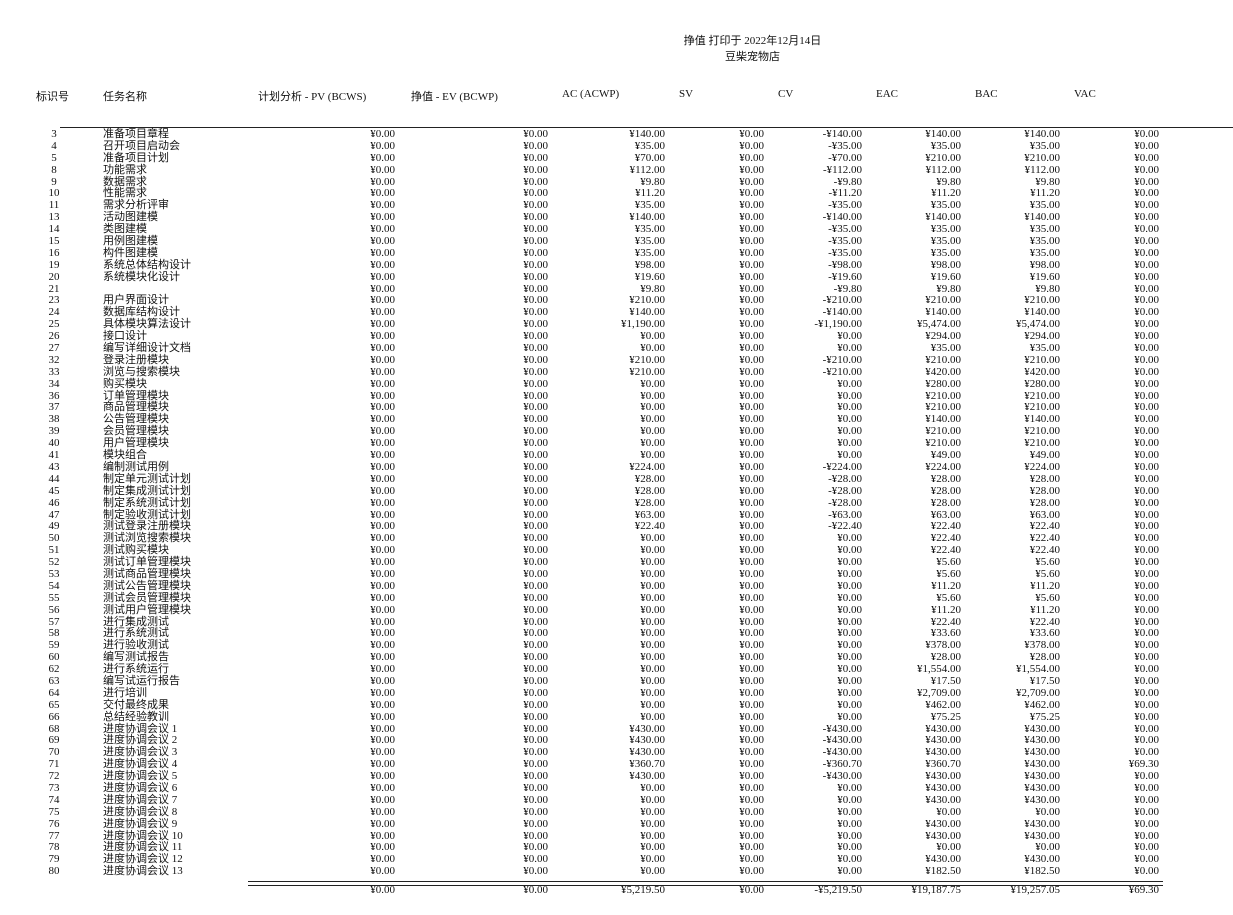 Image resolution: width=1233 pixels, height=915 pixels. I want to click on cell-bac: ¥140.00, so click(1042, 419).